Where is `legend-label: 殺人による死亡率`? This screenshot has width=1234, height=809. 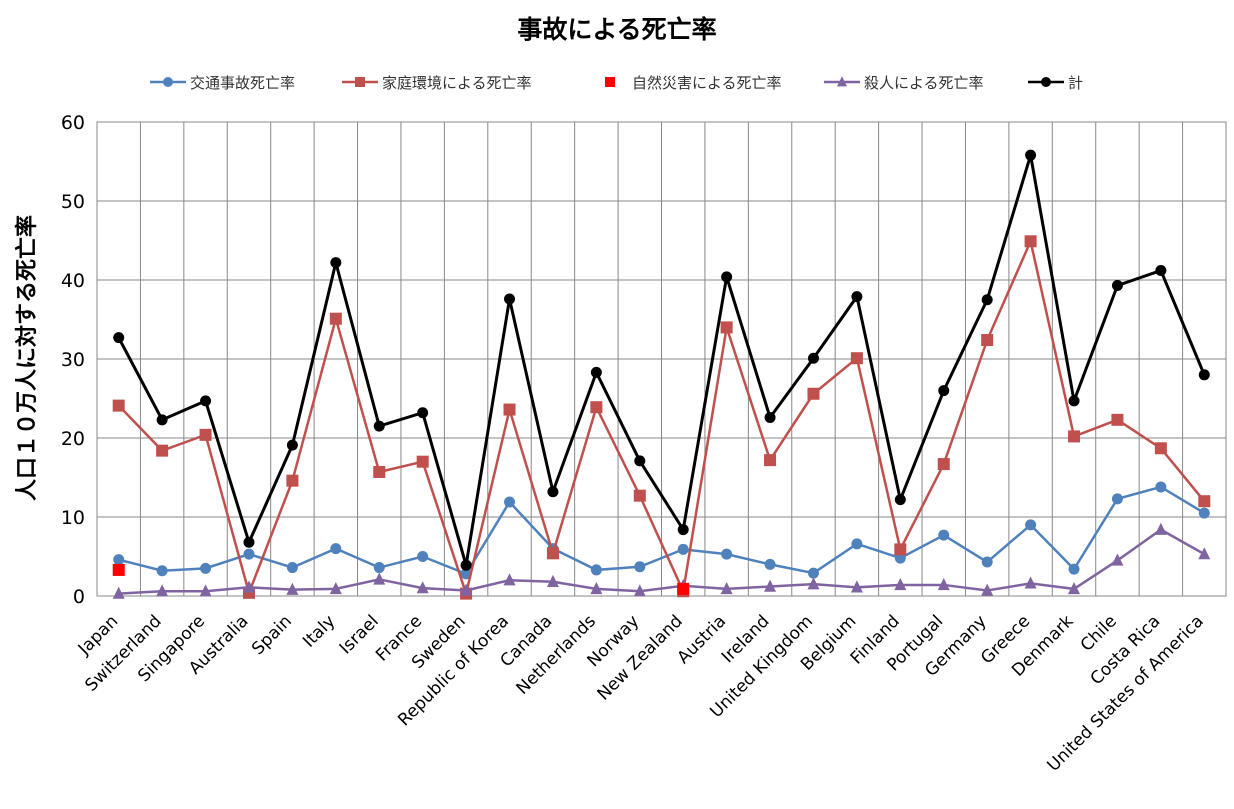 legend-label: 殺人による死亡率 is located at coordinates (924, 83).